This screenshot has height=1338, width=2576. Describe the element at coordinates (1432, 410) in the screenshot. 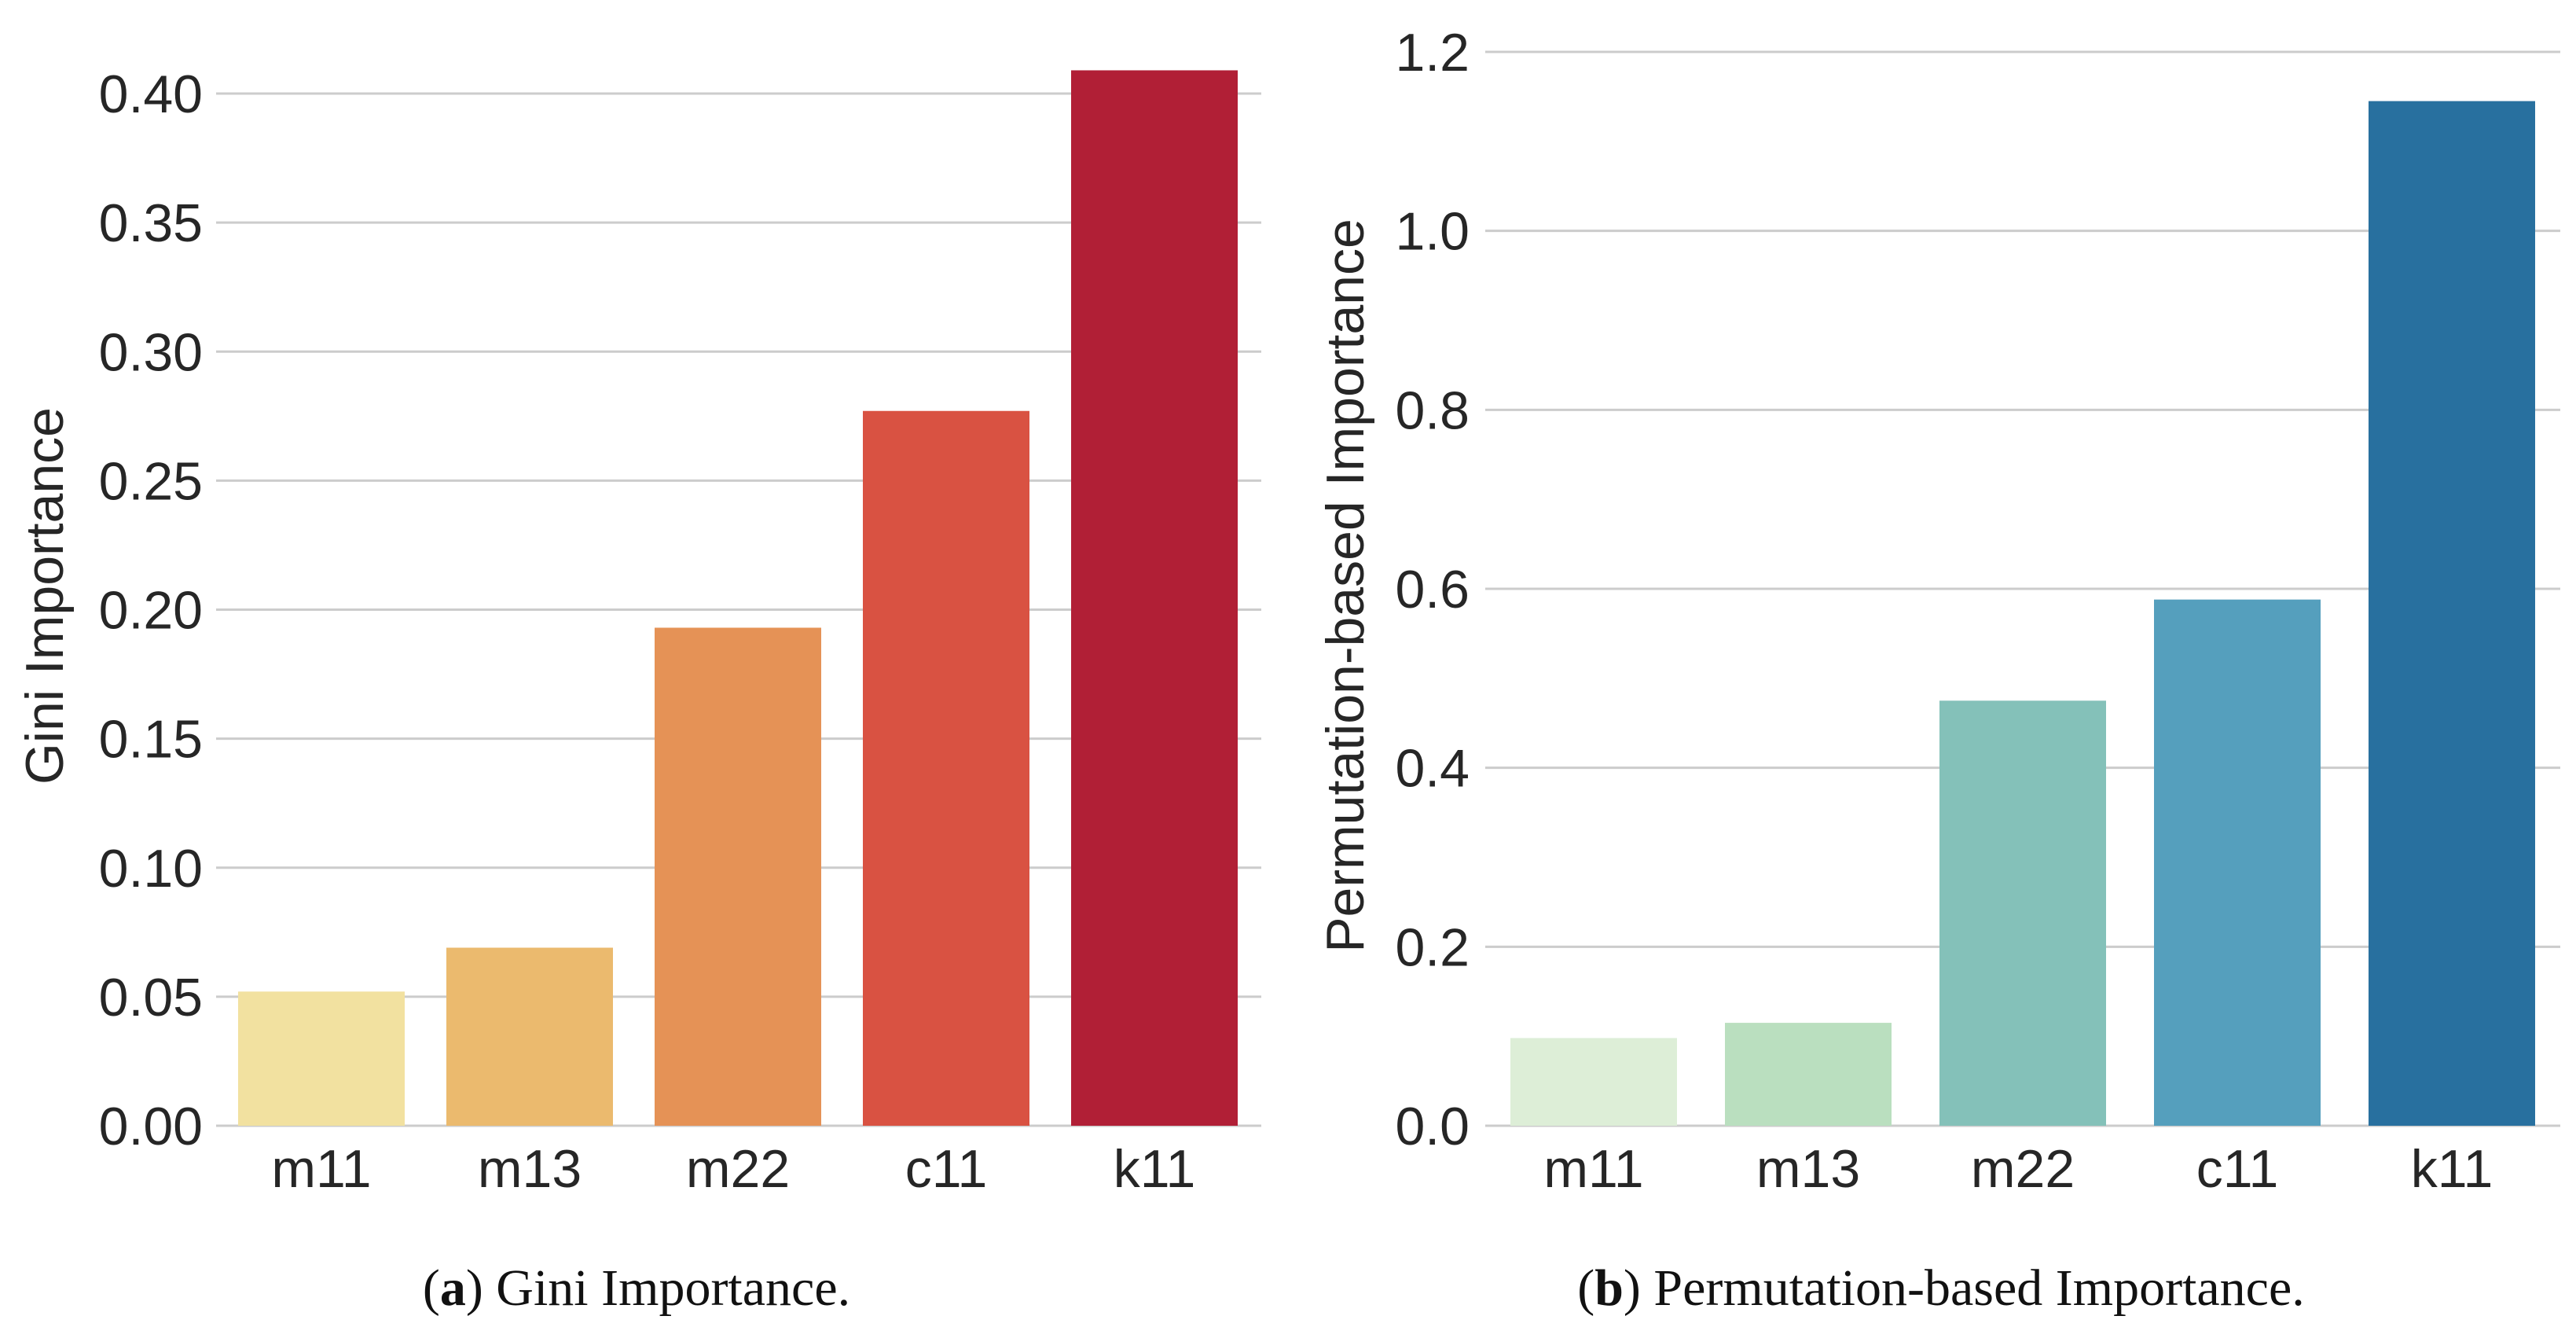

I see `panel-b-ytick-label: 0.8` at that location.